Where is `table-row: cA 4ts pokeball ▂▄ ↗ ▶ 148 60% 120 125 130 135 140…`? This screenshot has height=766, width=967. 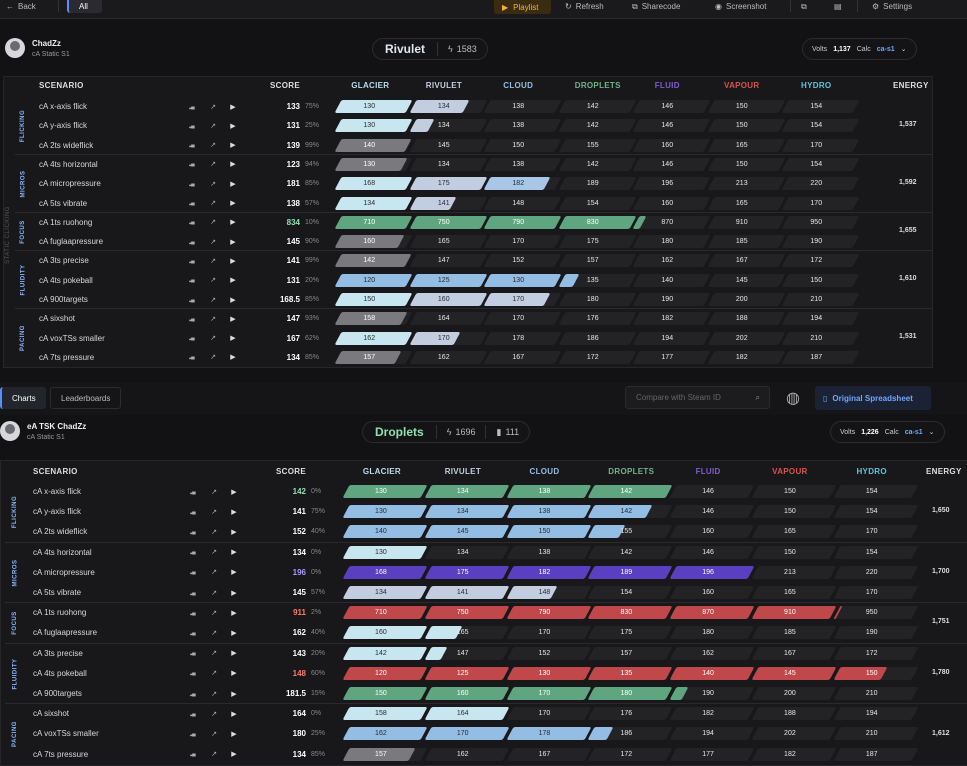 table-row: cA 4ts pokeball ▂▄ ↗ ▶ 148 60% 120 125 130 135 140… is located at coordinates (483, 673).